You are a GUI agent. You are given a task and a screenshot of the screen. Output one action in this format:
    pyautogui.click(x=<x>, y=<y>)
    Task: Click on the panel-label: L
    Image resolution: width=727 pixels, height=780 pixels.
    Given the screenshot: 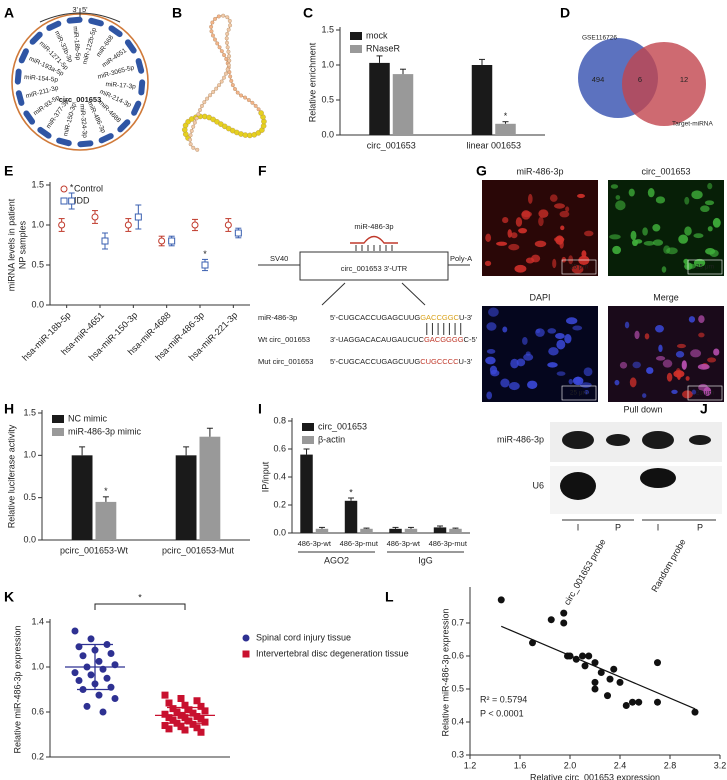 What is the action you would take?
    pyautogui.click(x=389, y=597)
    